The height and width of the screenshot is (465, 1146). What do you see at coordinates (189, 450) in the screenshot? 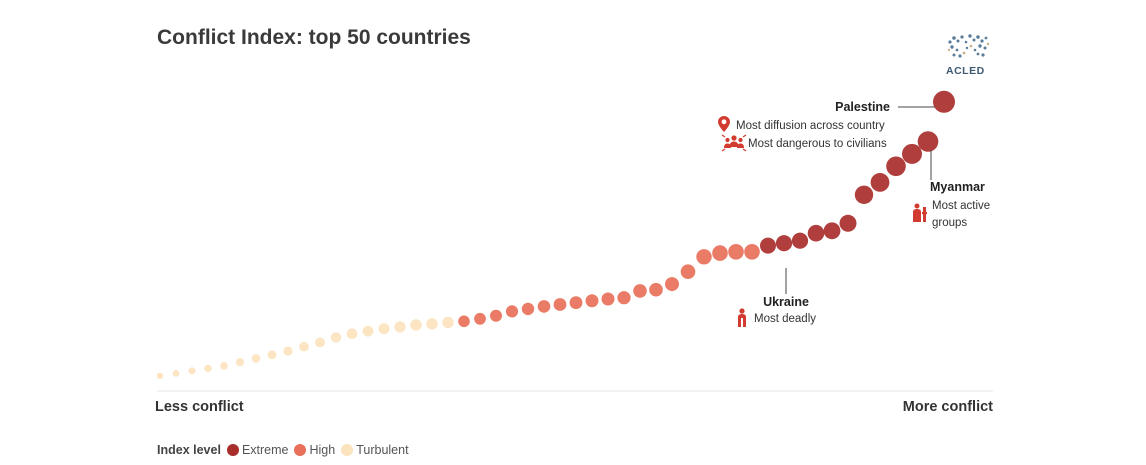
I see `legend-title: Index level` at bounding box center [189, 450].